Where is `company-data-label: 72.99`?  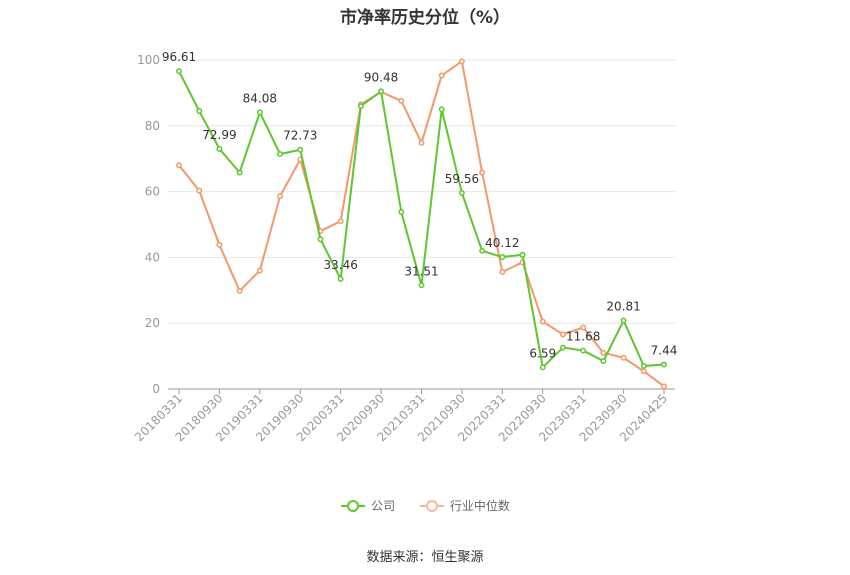
company-data-label: 72.99 is located at coordinates (219, 135).